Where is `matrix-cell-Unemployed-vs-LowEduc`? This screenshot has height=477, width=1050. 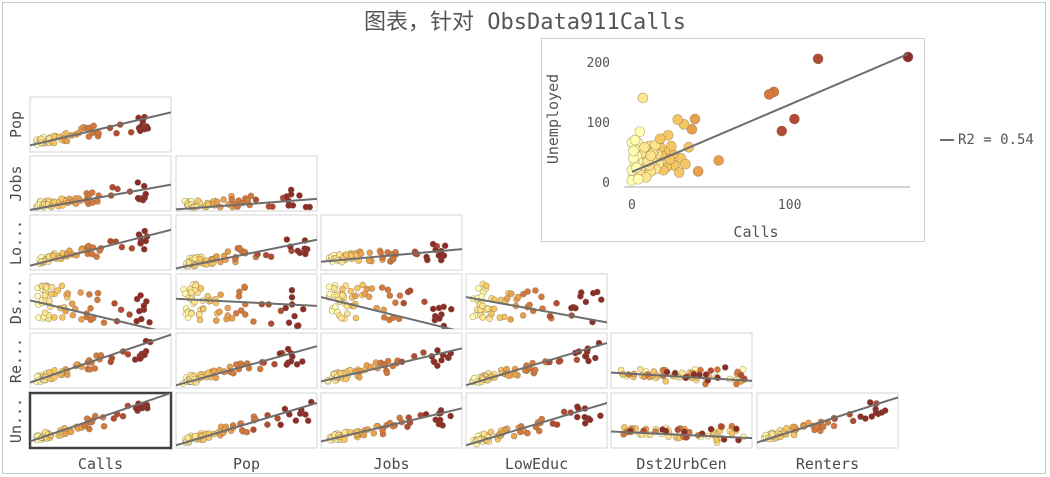
matrix-cell-Unemployed-vs-LowEduc is located at coordinates (536, 420).